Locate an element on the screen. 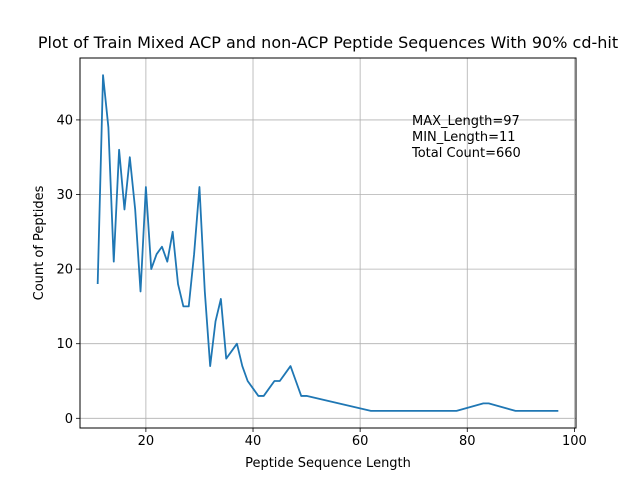 This screenshot has height=480, width=640. annotation-min-length: MIN_Length=11 is located at coordinates (464, 137).